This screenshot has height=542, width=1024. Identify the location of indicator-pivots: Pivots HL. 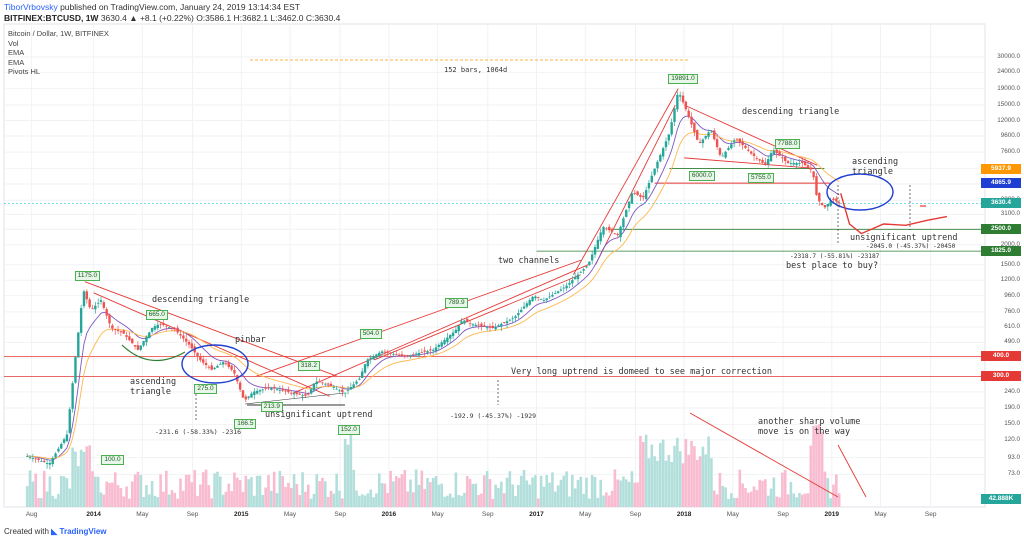
(24, 71).